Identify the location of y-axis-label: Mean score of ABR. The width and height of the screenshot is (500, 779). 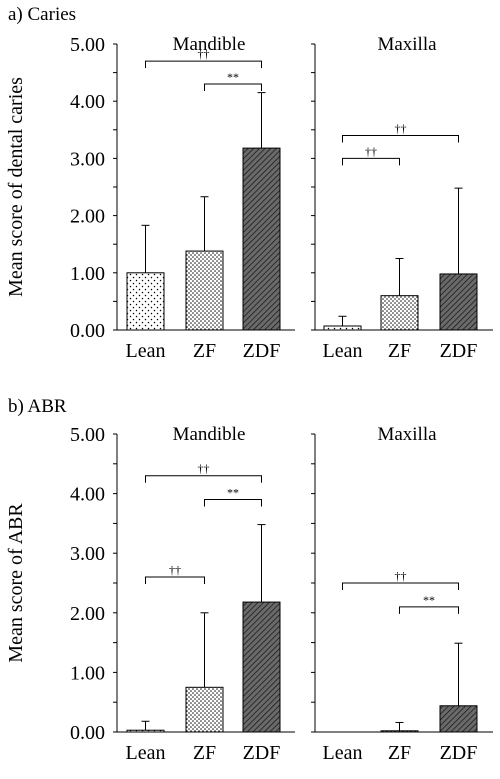
(16, 583).